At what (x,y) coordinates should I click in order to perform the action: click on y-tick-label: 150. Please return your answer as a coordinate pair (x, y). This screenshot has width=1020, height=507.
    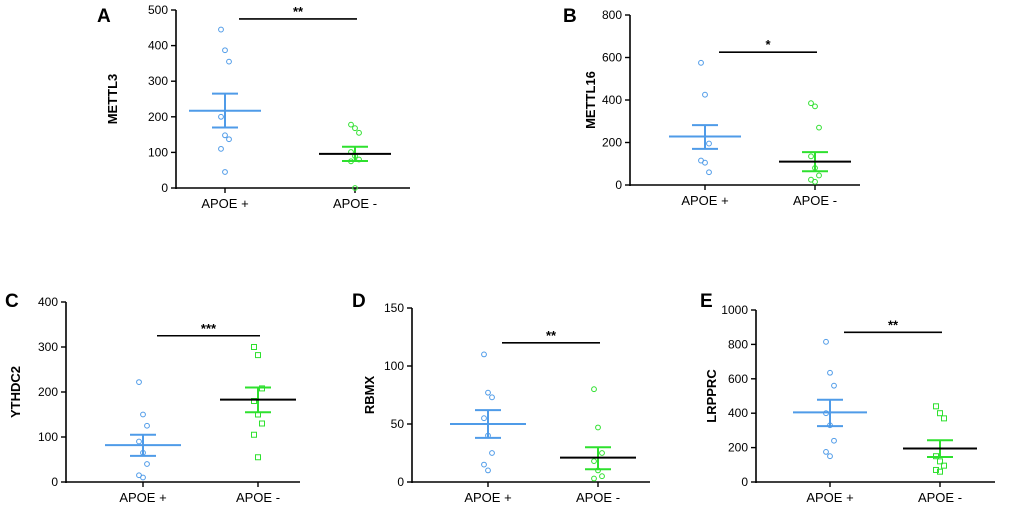
    Looking at the image, I should click on (394, 308).